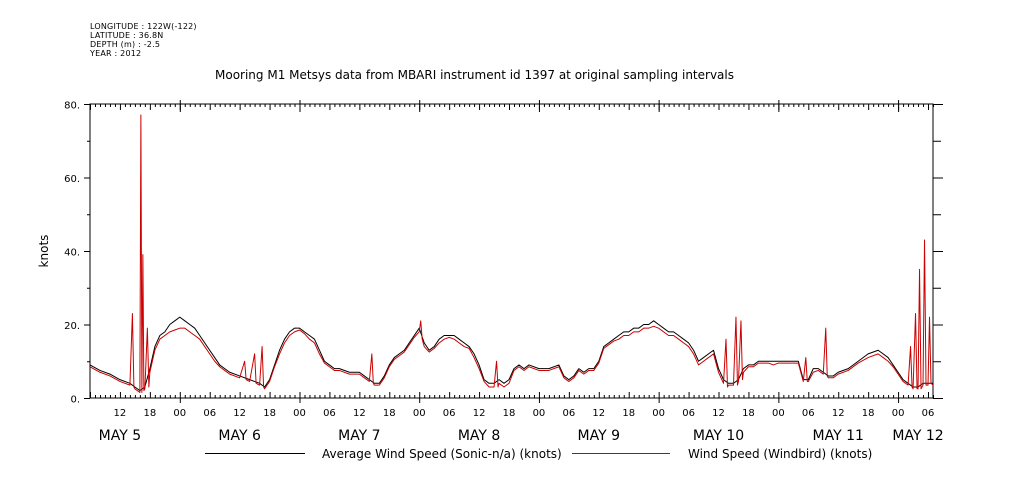 The width and height of the screenshot is (1009, 504). What do you see at coordinates (72, 253) in the screenshot?
I see `y-tick-label: 40.` at bounding box center [72, 253].